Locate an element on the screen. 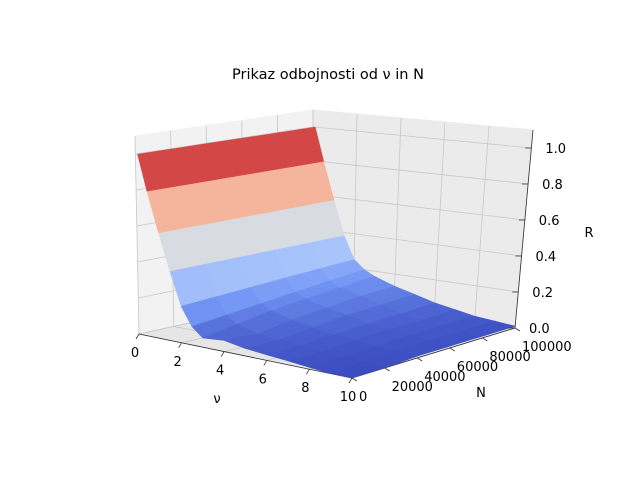  z-tick-label: 1.0 is located at coordinates (555, 149).